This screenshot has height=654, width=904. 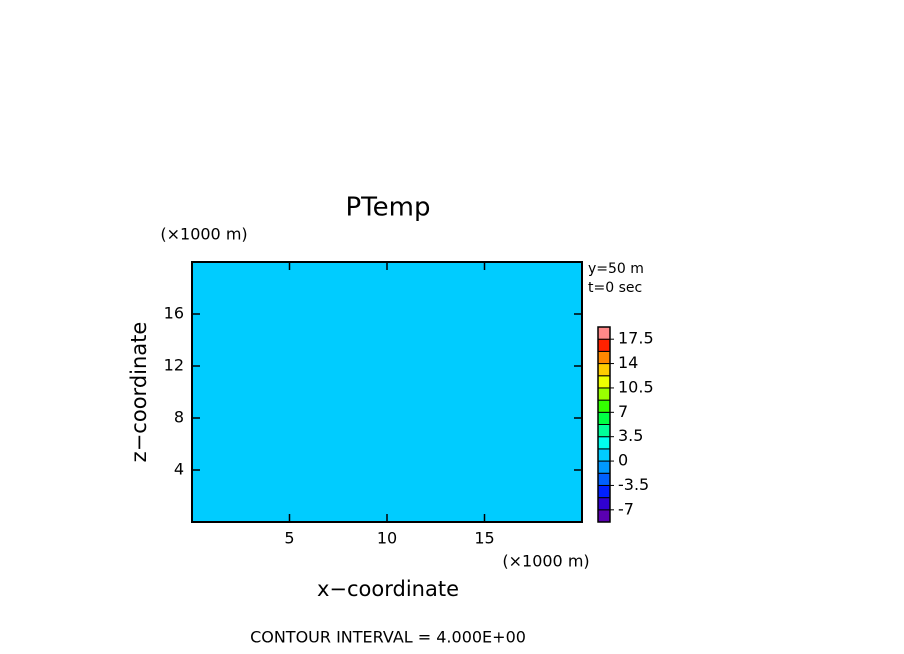 What do you see at coordinates (636, 338) in the screenshot?
I see `colorbar-tick-label: 17.5` at bounding box center [636, 338].